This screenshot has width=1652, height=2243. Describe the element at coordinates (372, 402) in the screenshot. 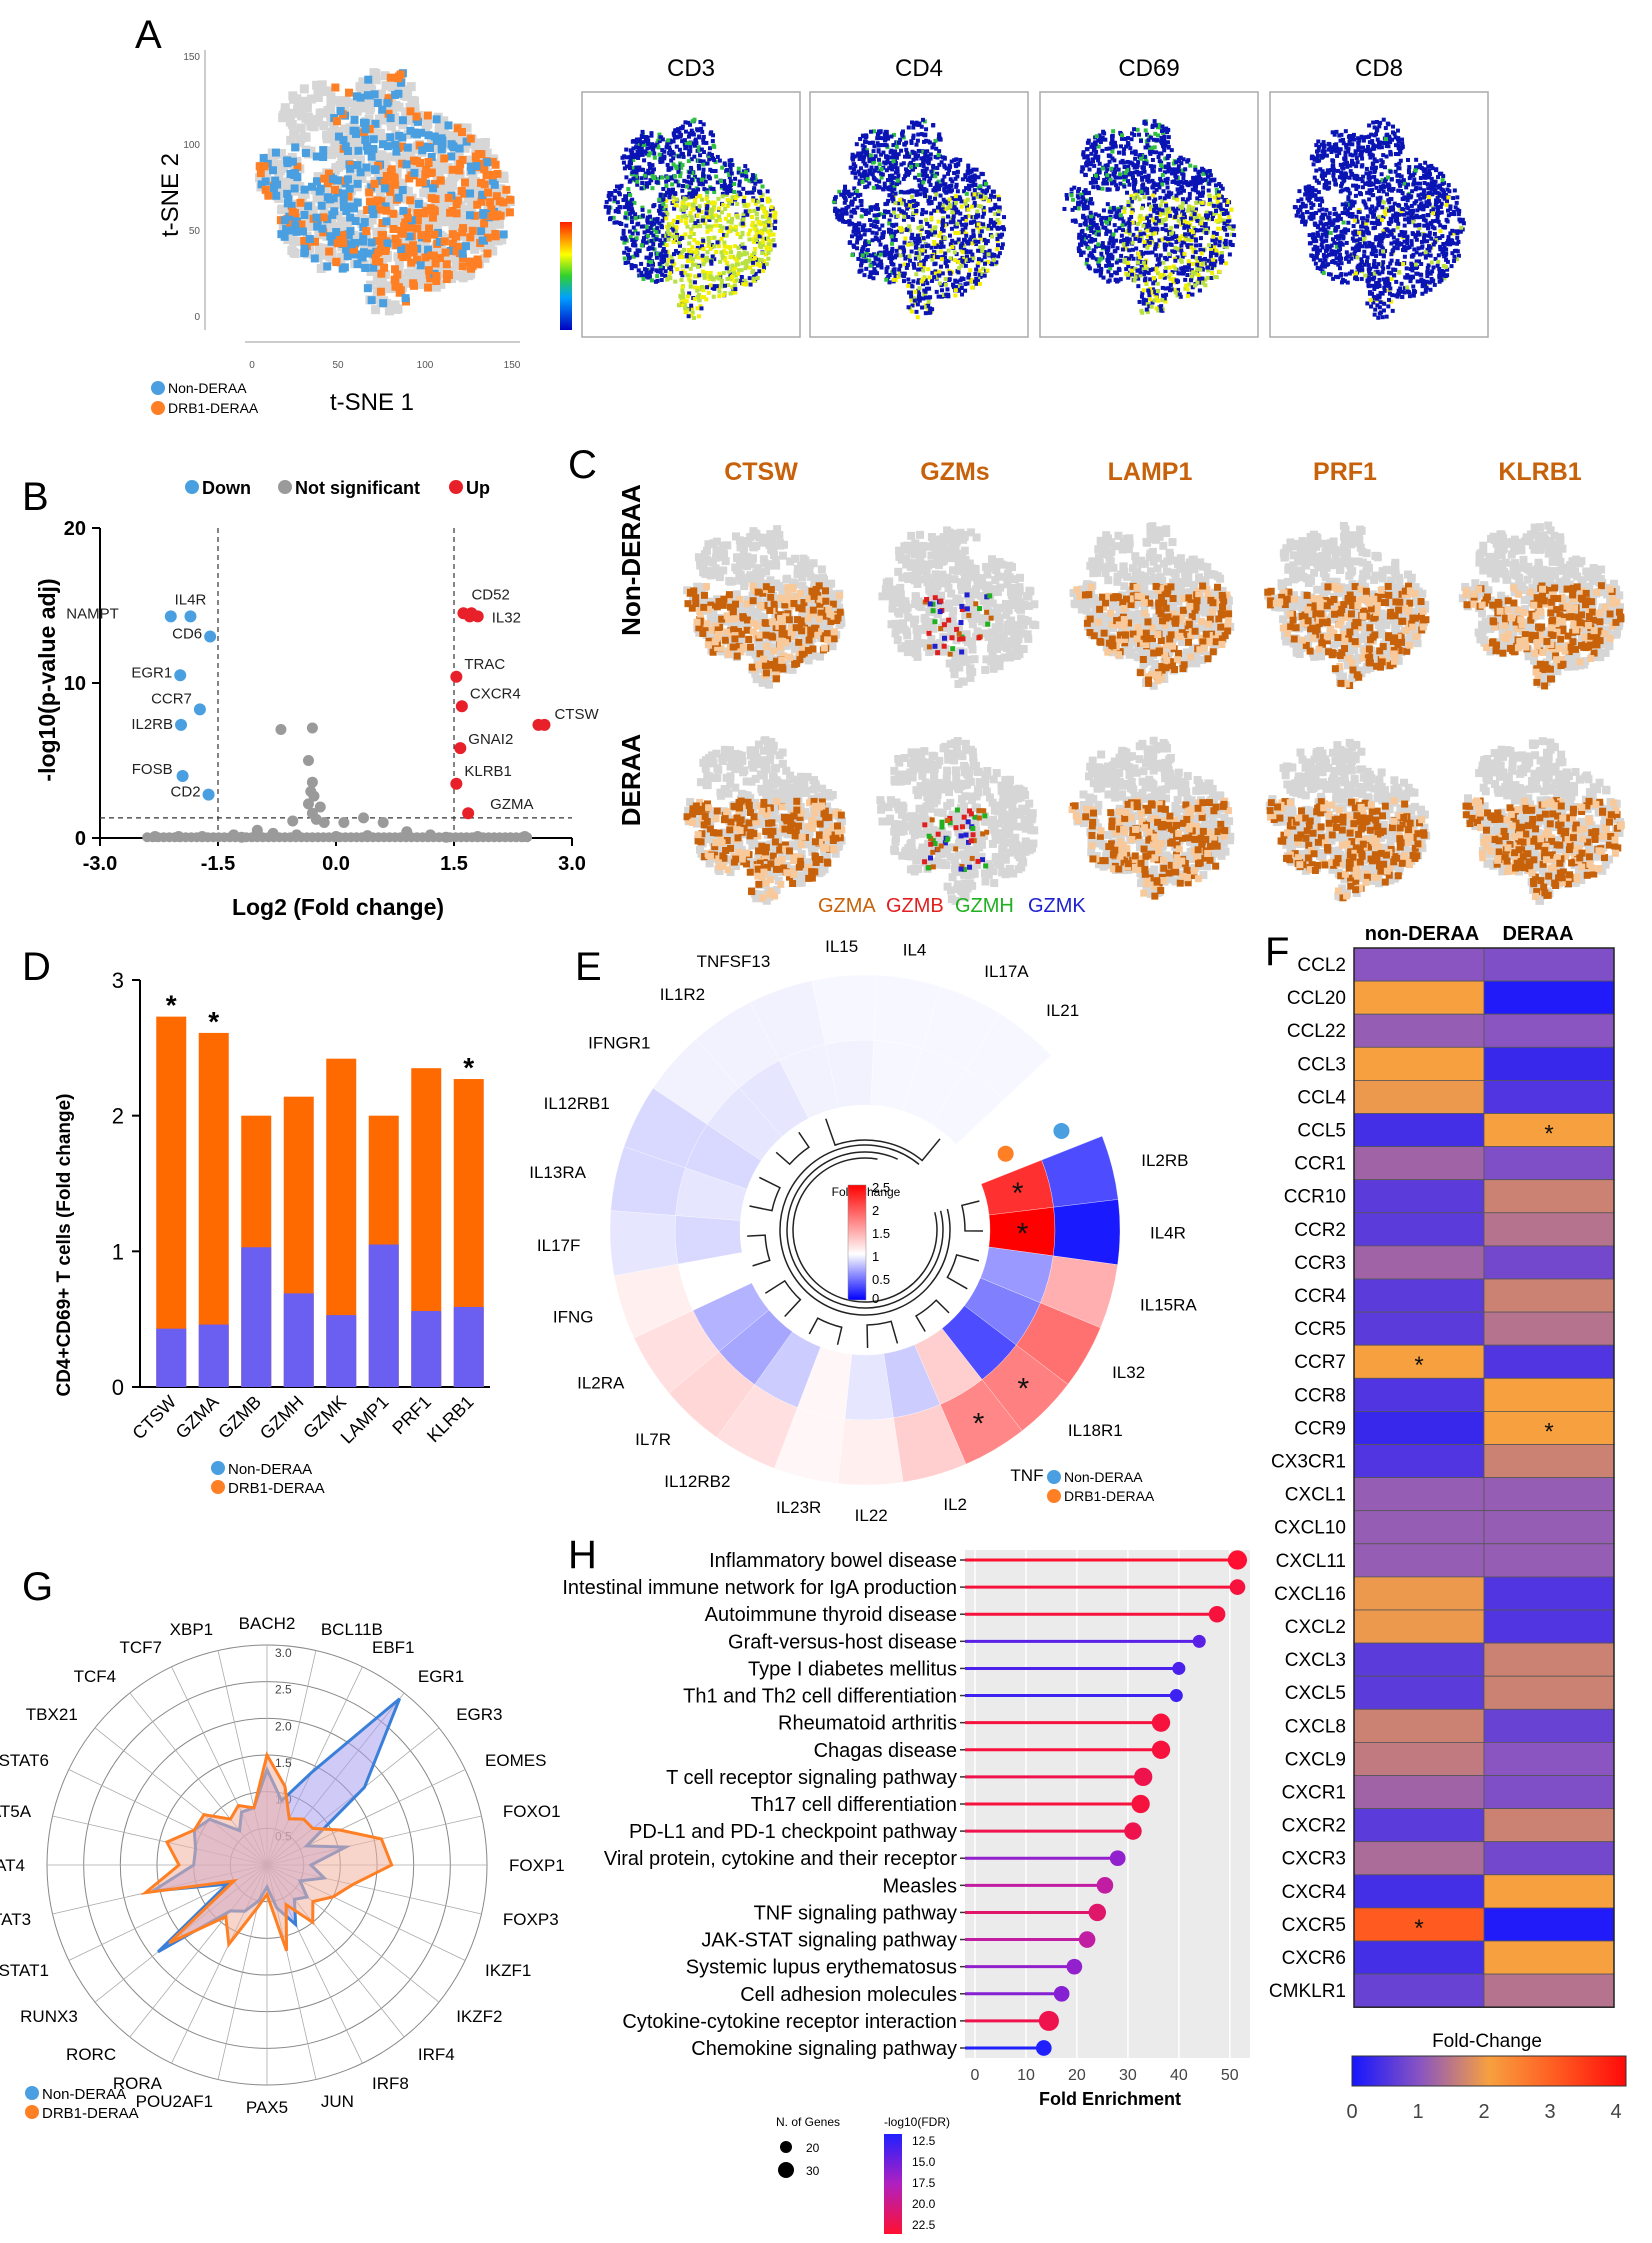

I see `x-axis-label: t-SNE 1` at that location.